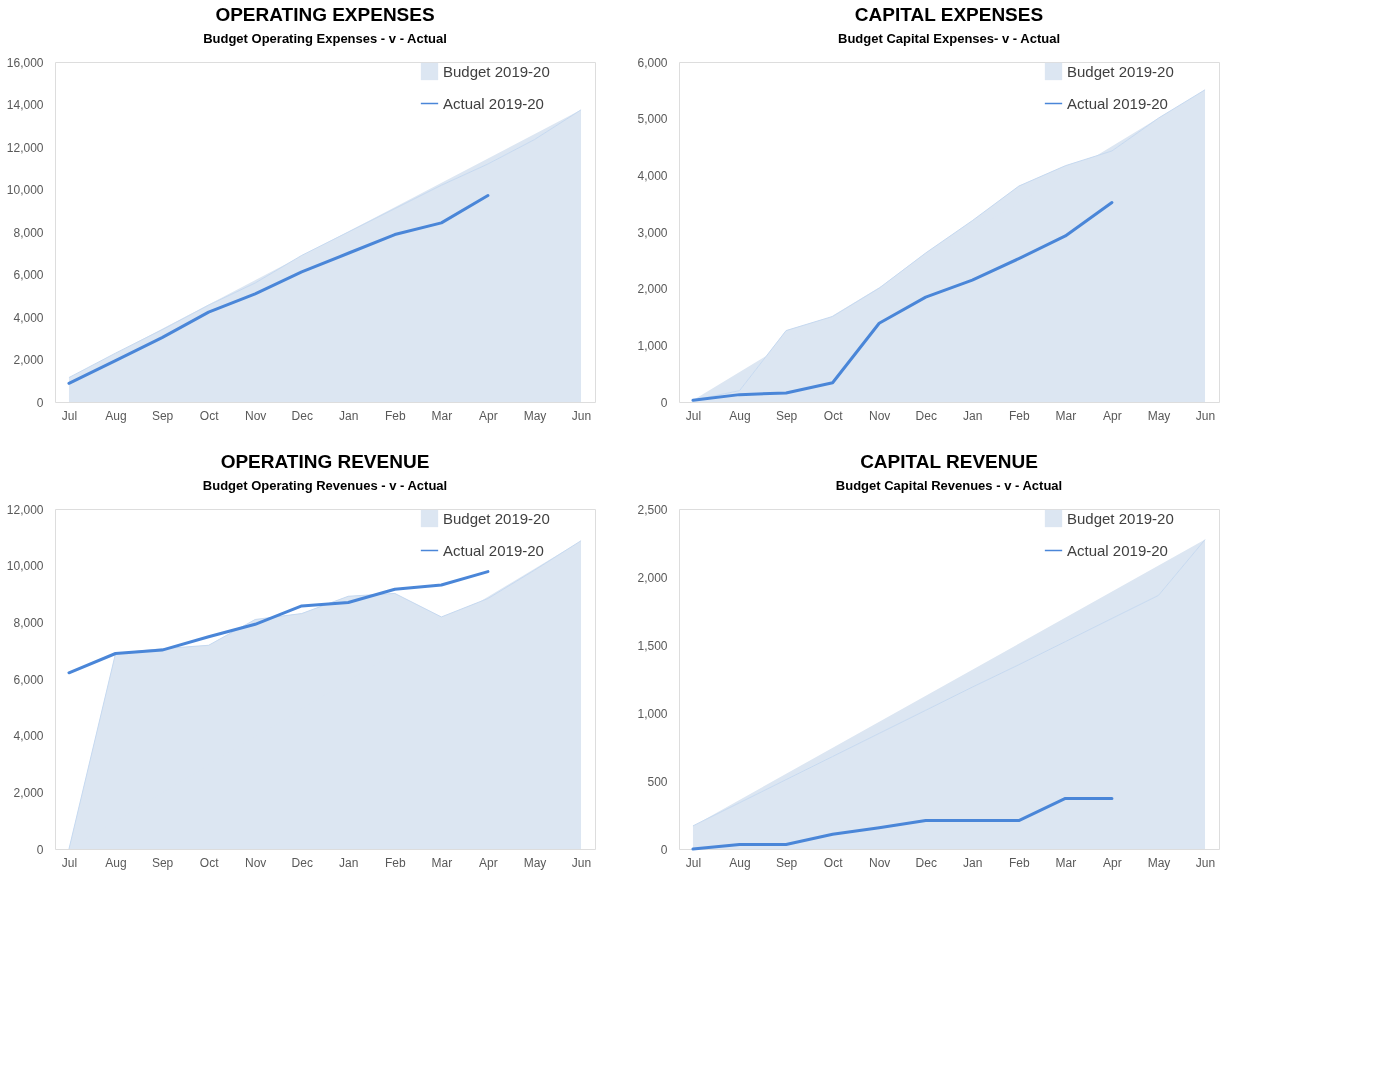 The width and height of the screenshot is (1378, 1073). I want to click on y-tick-label: 2,500, so click(652, 509).